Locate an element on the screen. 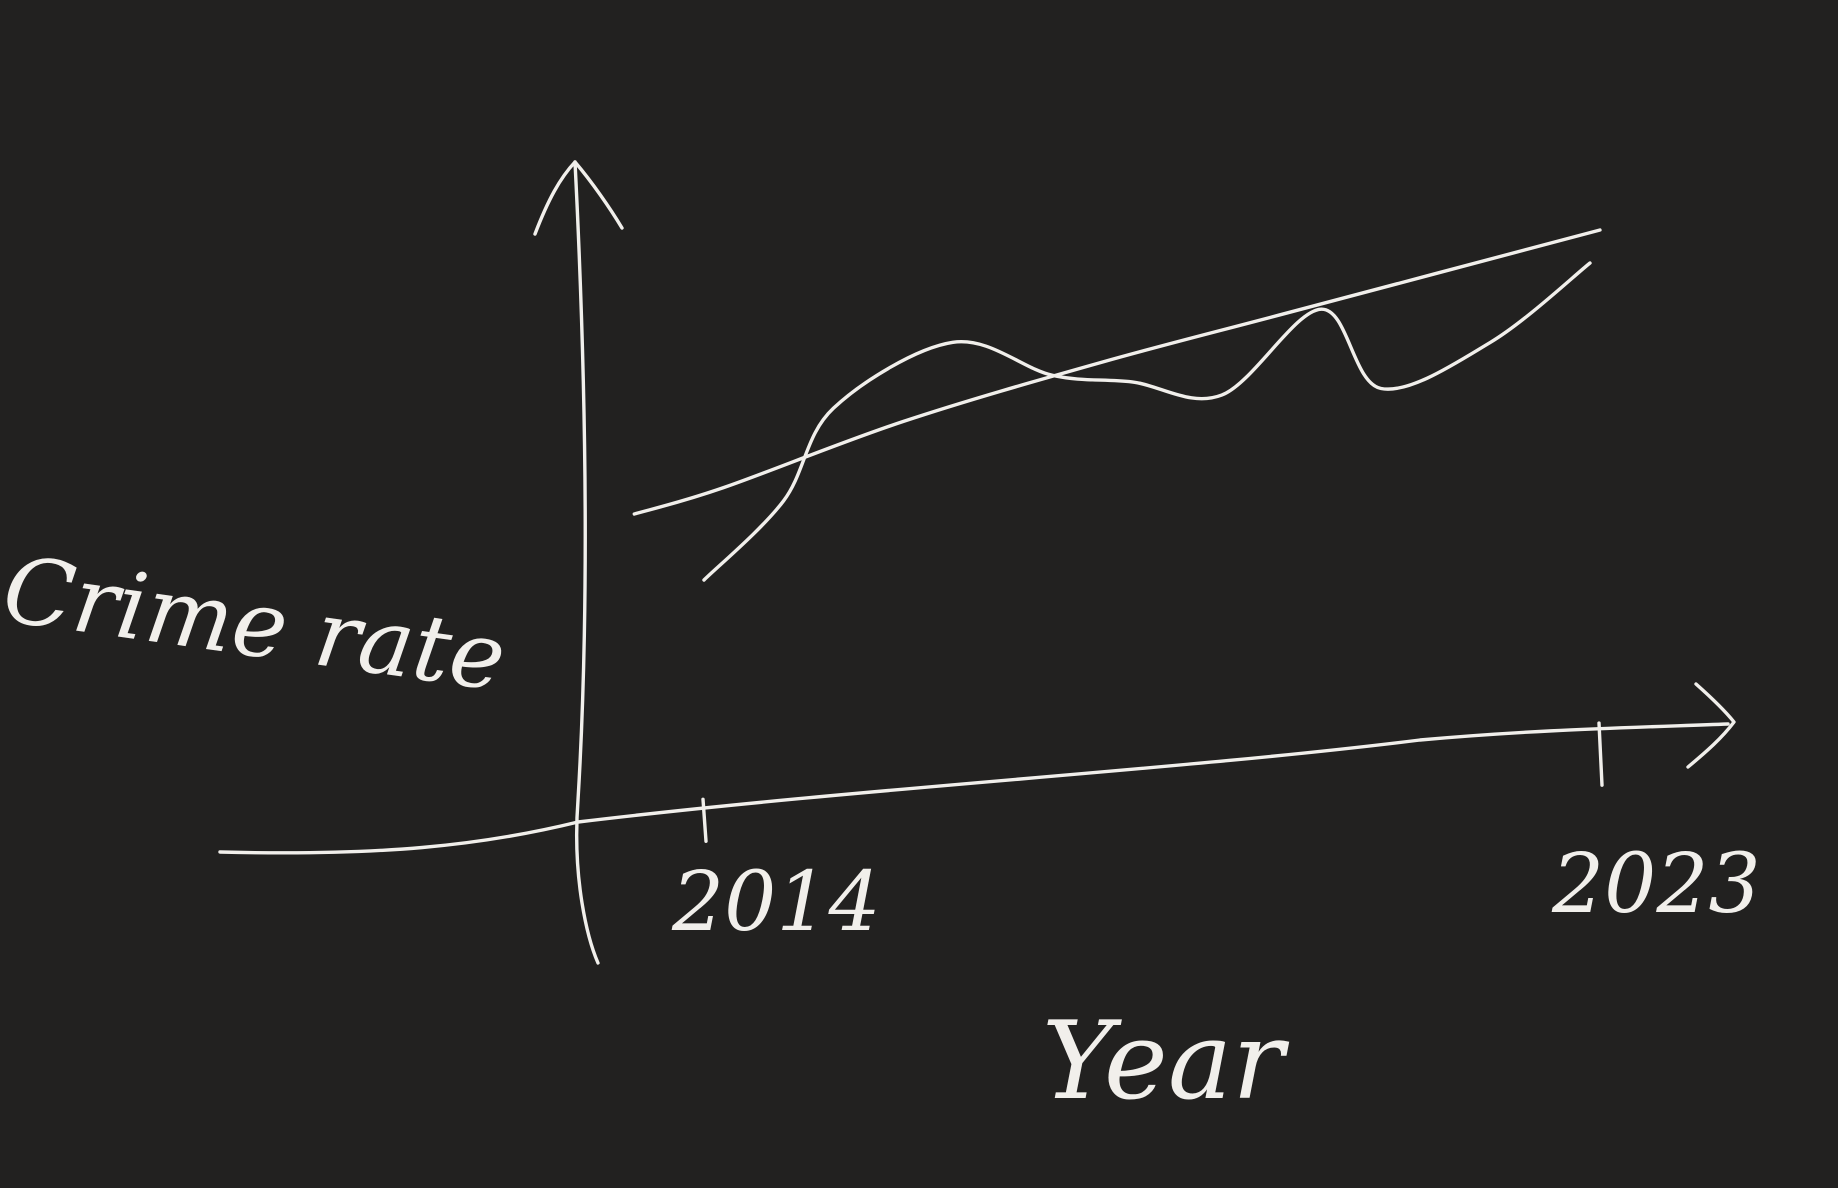  series-line-wavy is located at coordinates (1147, 421).